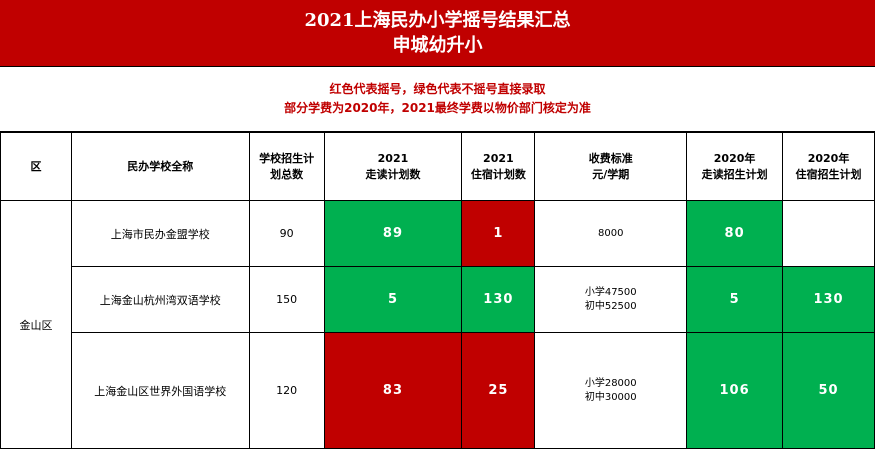 This screenshot has width=875, height=451. I want to click on boarding-2020-cell, so click(828, 233).